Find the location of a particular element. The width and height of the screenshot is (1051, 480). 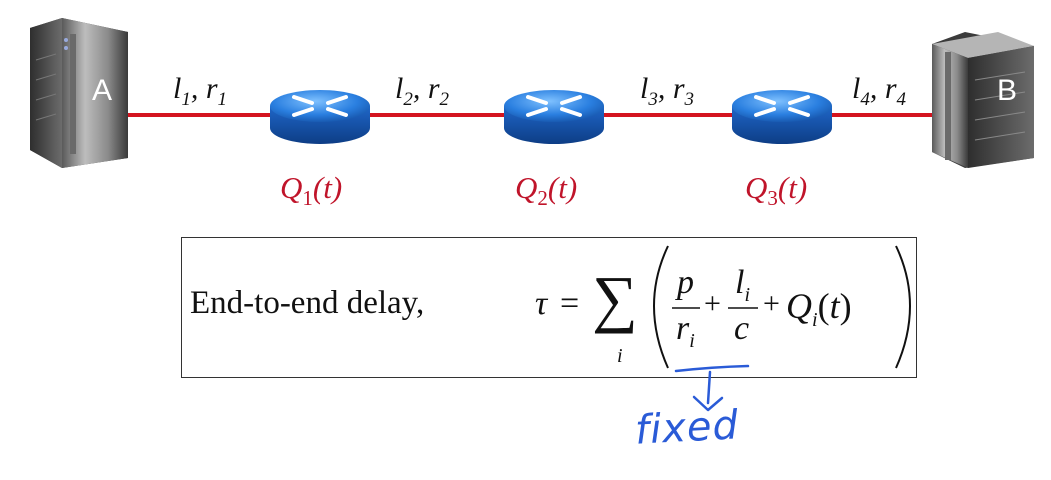

link-2-l-sub: 2 is located at coordinates (408, 99).